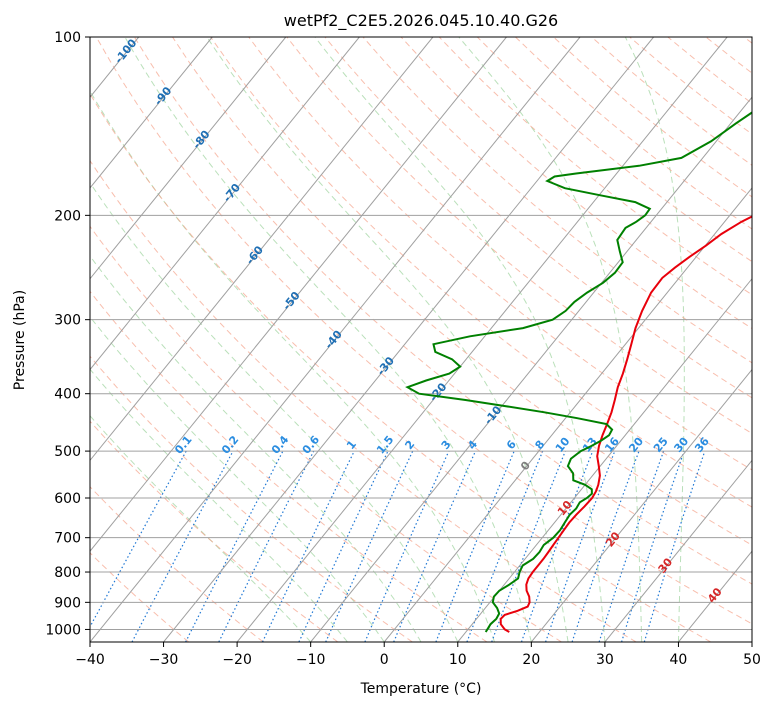  What do you see at coordinates (20, 340) in the screenshot?
I see `y-axis-label: Pressure (hPa)` at bounding box center [20, 340].